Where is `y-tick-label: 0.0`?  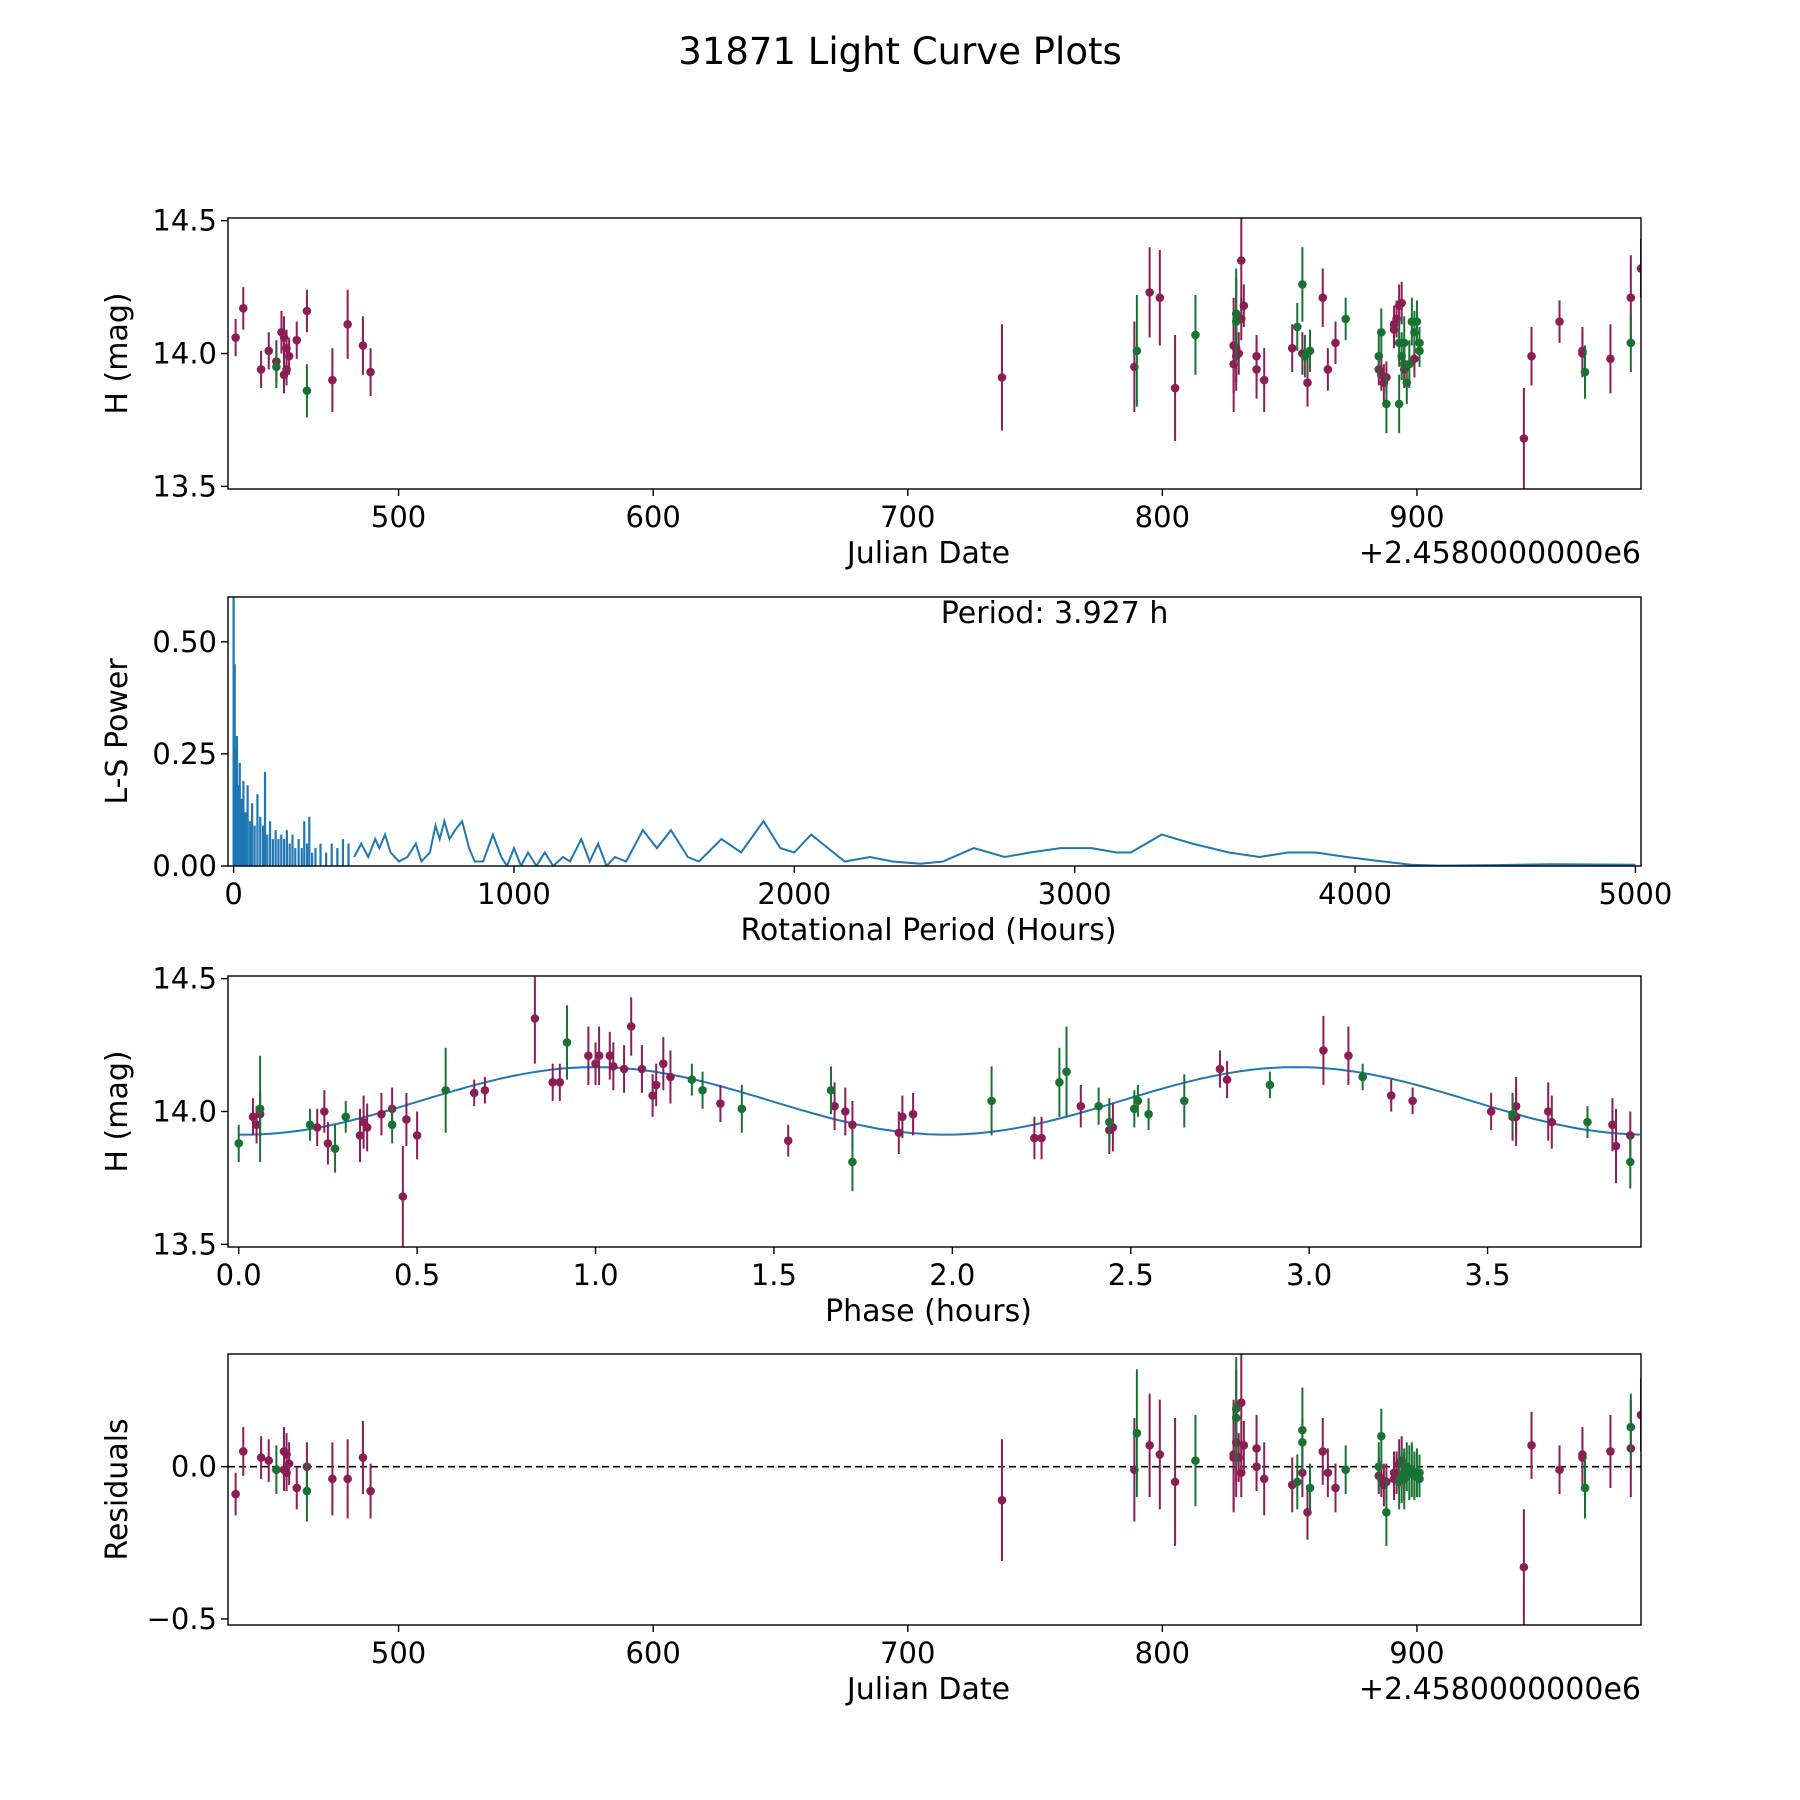 y-tick-label: 0.0 is located at coordinates (194, 1467).